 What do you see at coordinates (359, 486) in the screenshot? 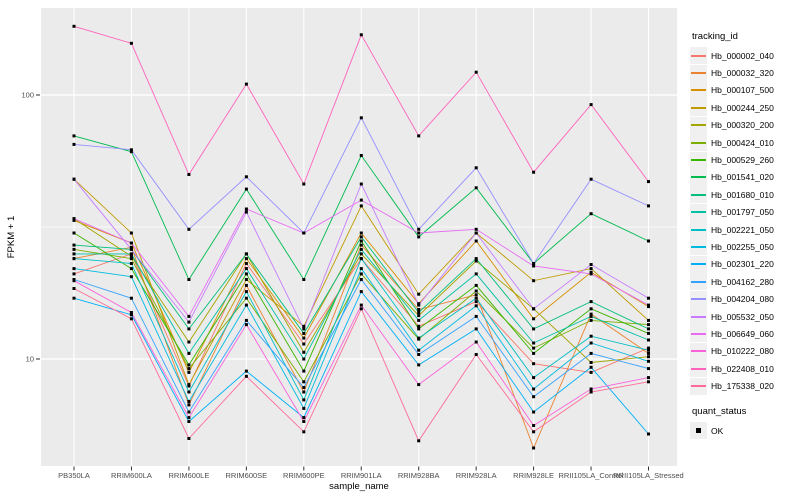
I see `x-axis-title: sample_name` at bounding box center [359, 486].